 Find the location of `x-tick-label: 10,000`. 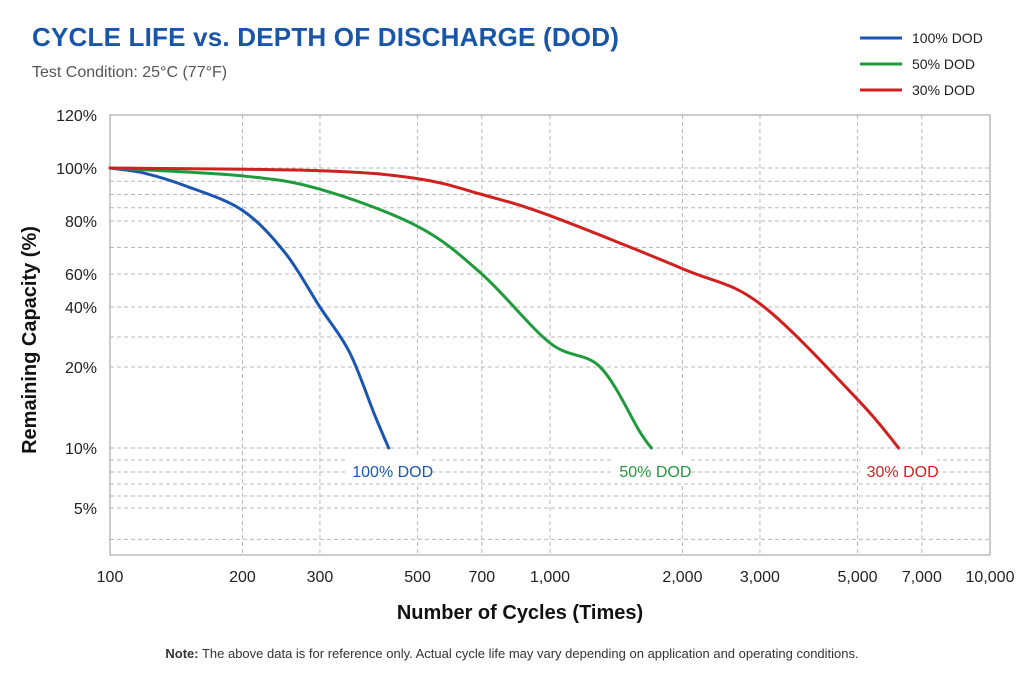

x-tick-label: 10,000 is located at coordinates (990, 577).